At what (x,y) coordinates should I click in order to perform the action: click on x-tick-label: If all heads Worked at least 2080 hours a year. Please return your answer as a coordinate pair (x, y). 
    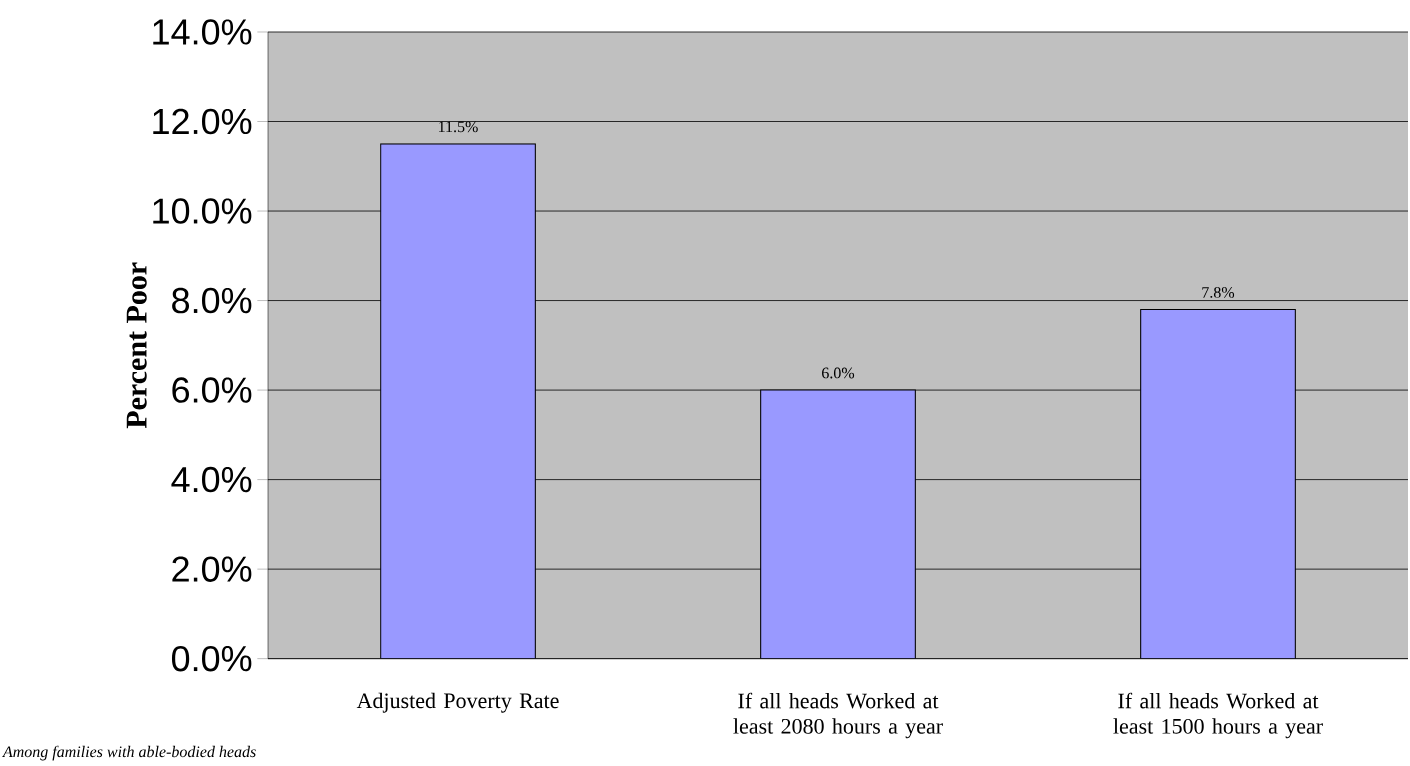
    Looking at the image, I should click on (838, 715).